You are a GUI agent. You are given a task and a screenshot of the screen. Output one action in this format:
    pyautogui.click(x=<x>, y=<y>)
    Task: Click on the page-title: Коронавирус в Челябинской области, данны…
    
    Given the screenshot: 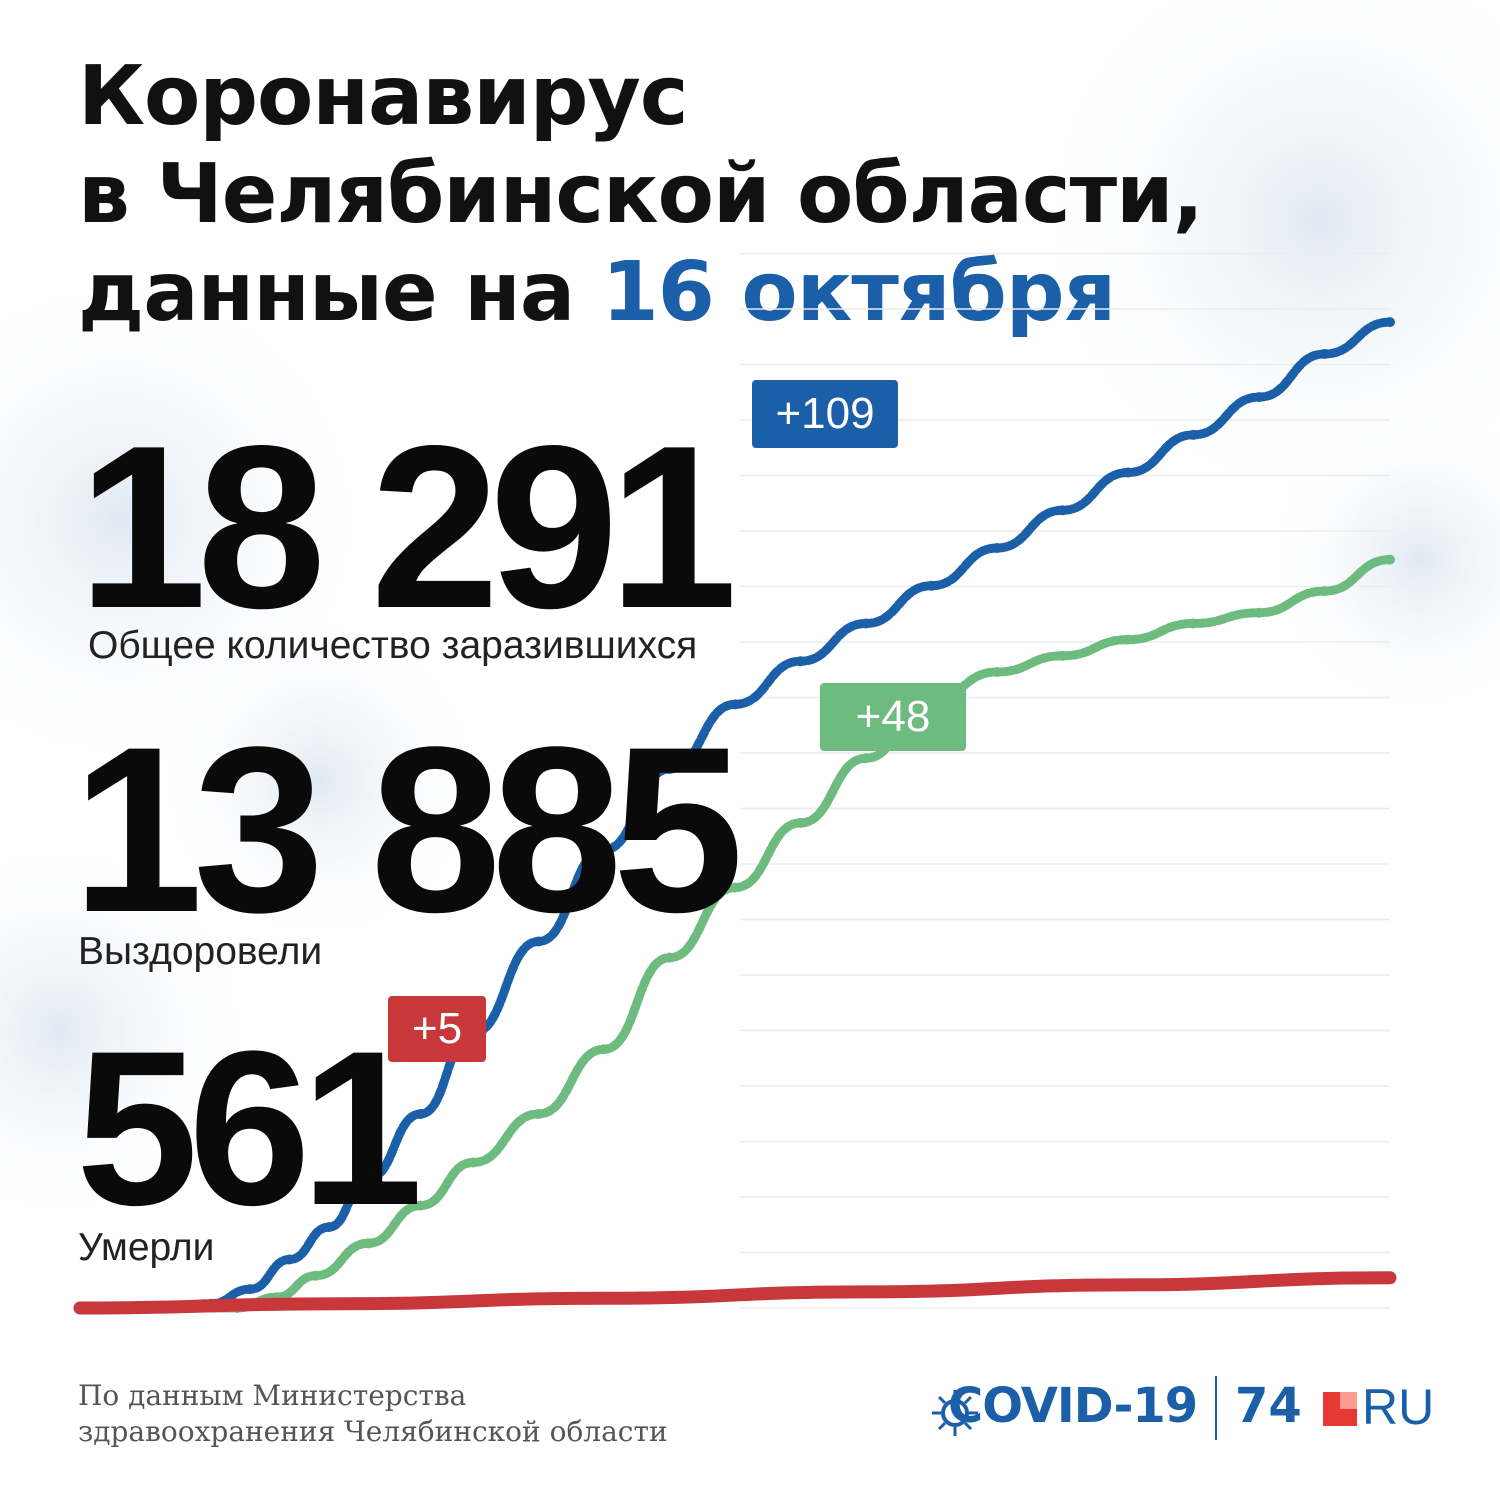 What is the action you would take?
    pyautogui.click(x=641, y=195)
    